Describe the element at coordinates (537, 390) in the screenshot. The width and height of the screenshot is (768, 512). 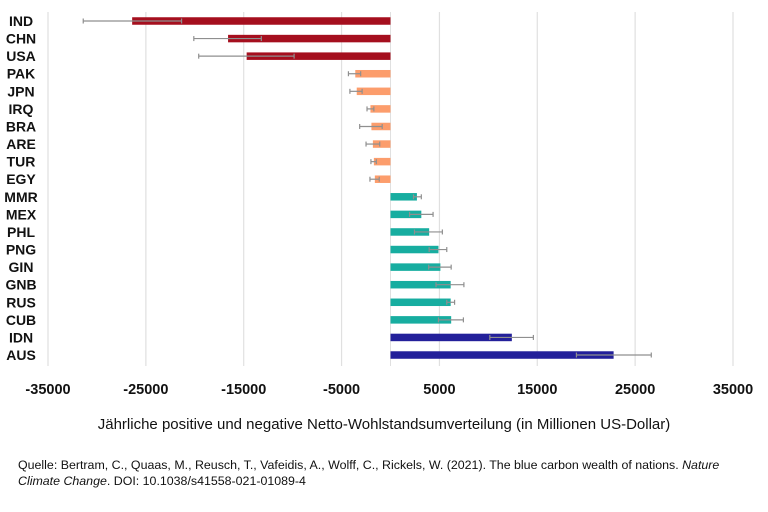
I see `x-tick-label: 15000` at that location.